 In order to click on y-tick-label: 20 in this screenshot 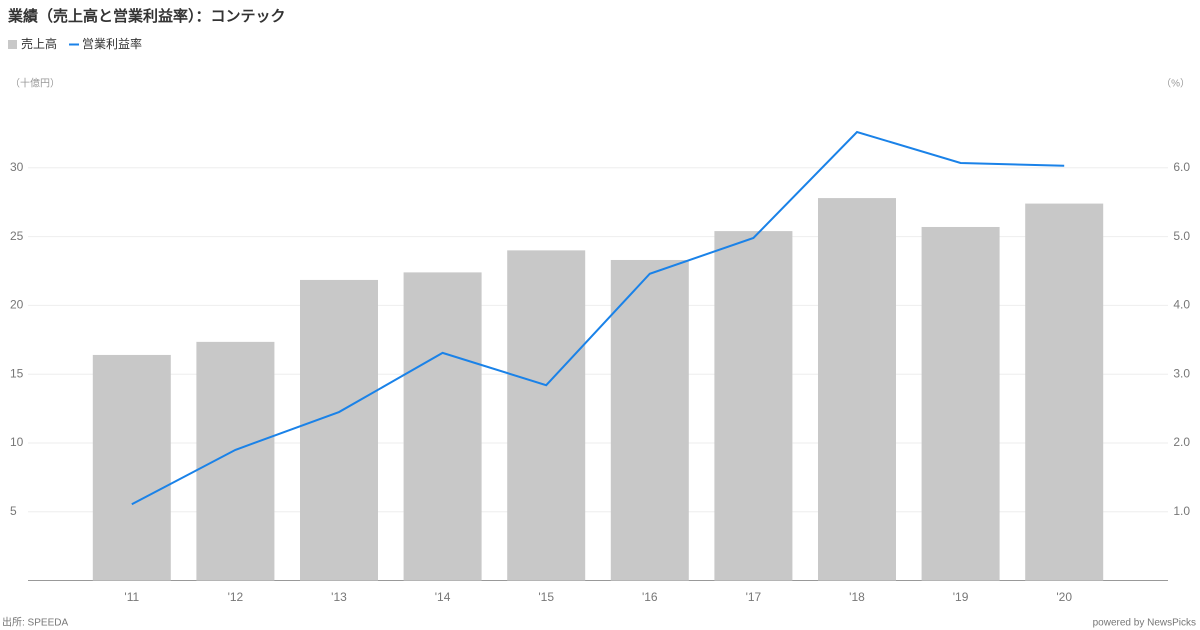, I will do `click(17, 305)`.